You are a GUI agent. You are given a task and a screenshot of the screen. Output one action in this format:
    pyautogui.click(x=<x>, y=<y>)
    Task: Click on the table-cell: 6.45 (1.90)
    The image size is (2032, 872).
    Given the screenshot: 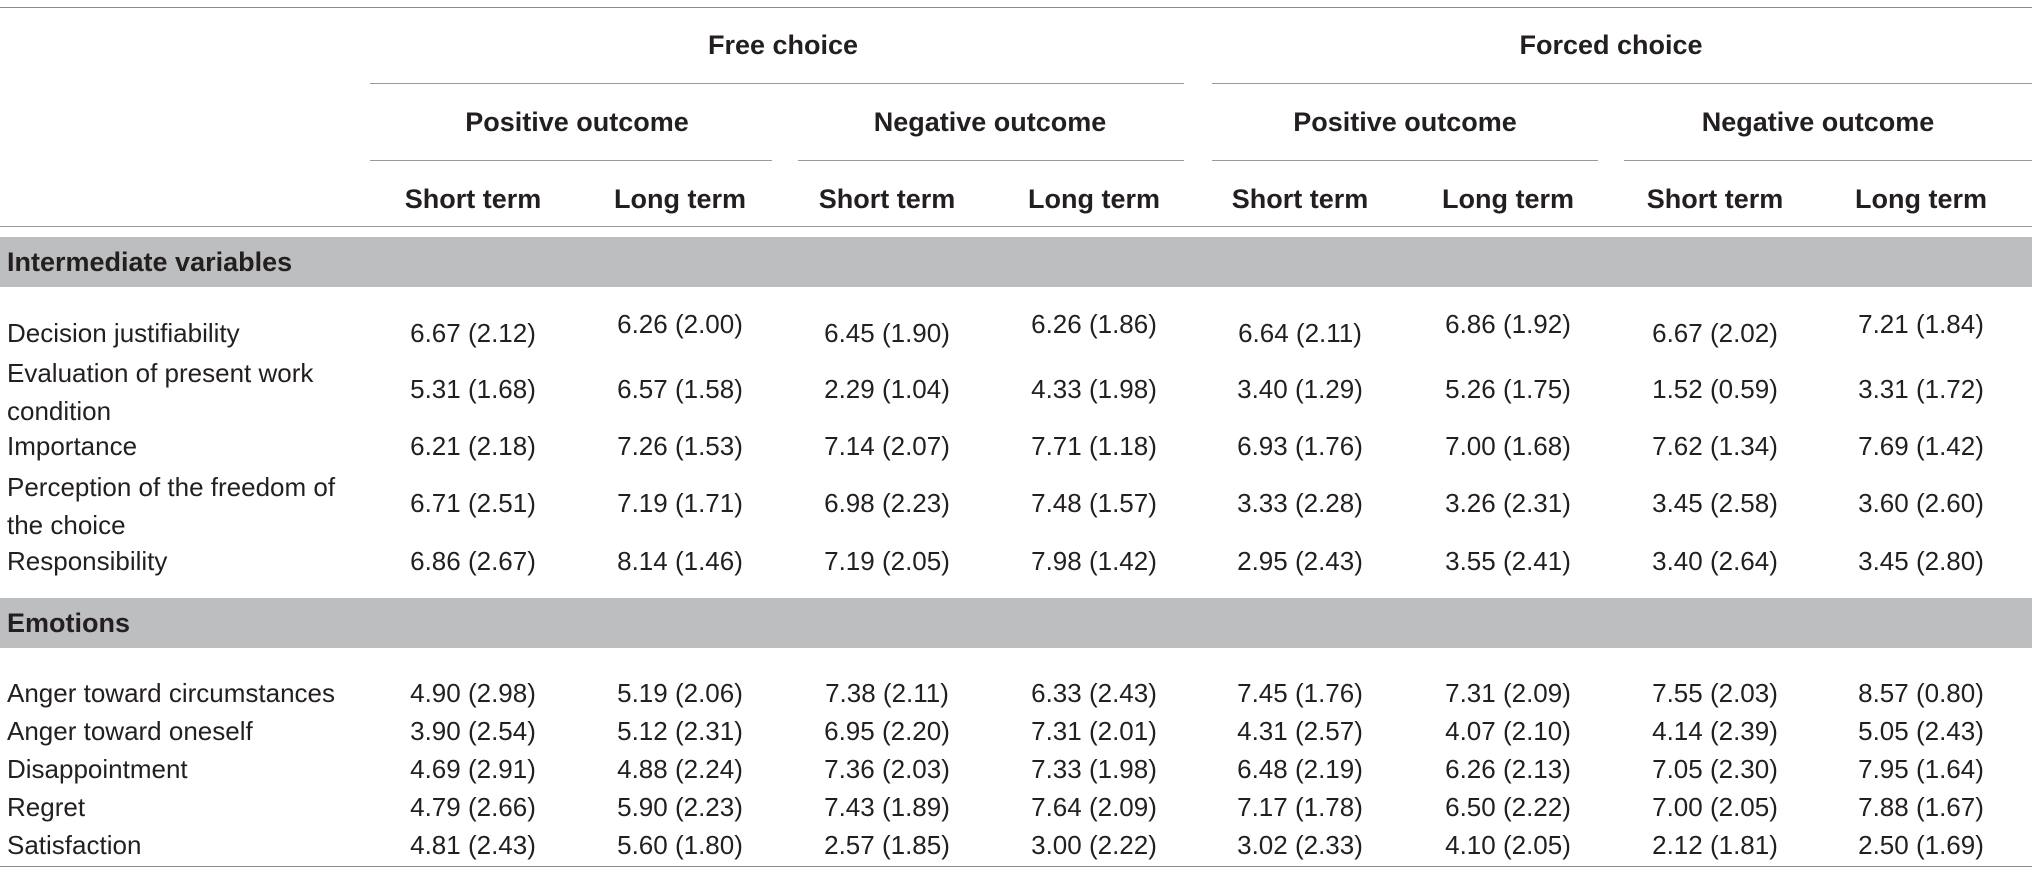 What is the action you would take?
    pyautogui.click(x=887, y=333)
    